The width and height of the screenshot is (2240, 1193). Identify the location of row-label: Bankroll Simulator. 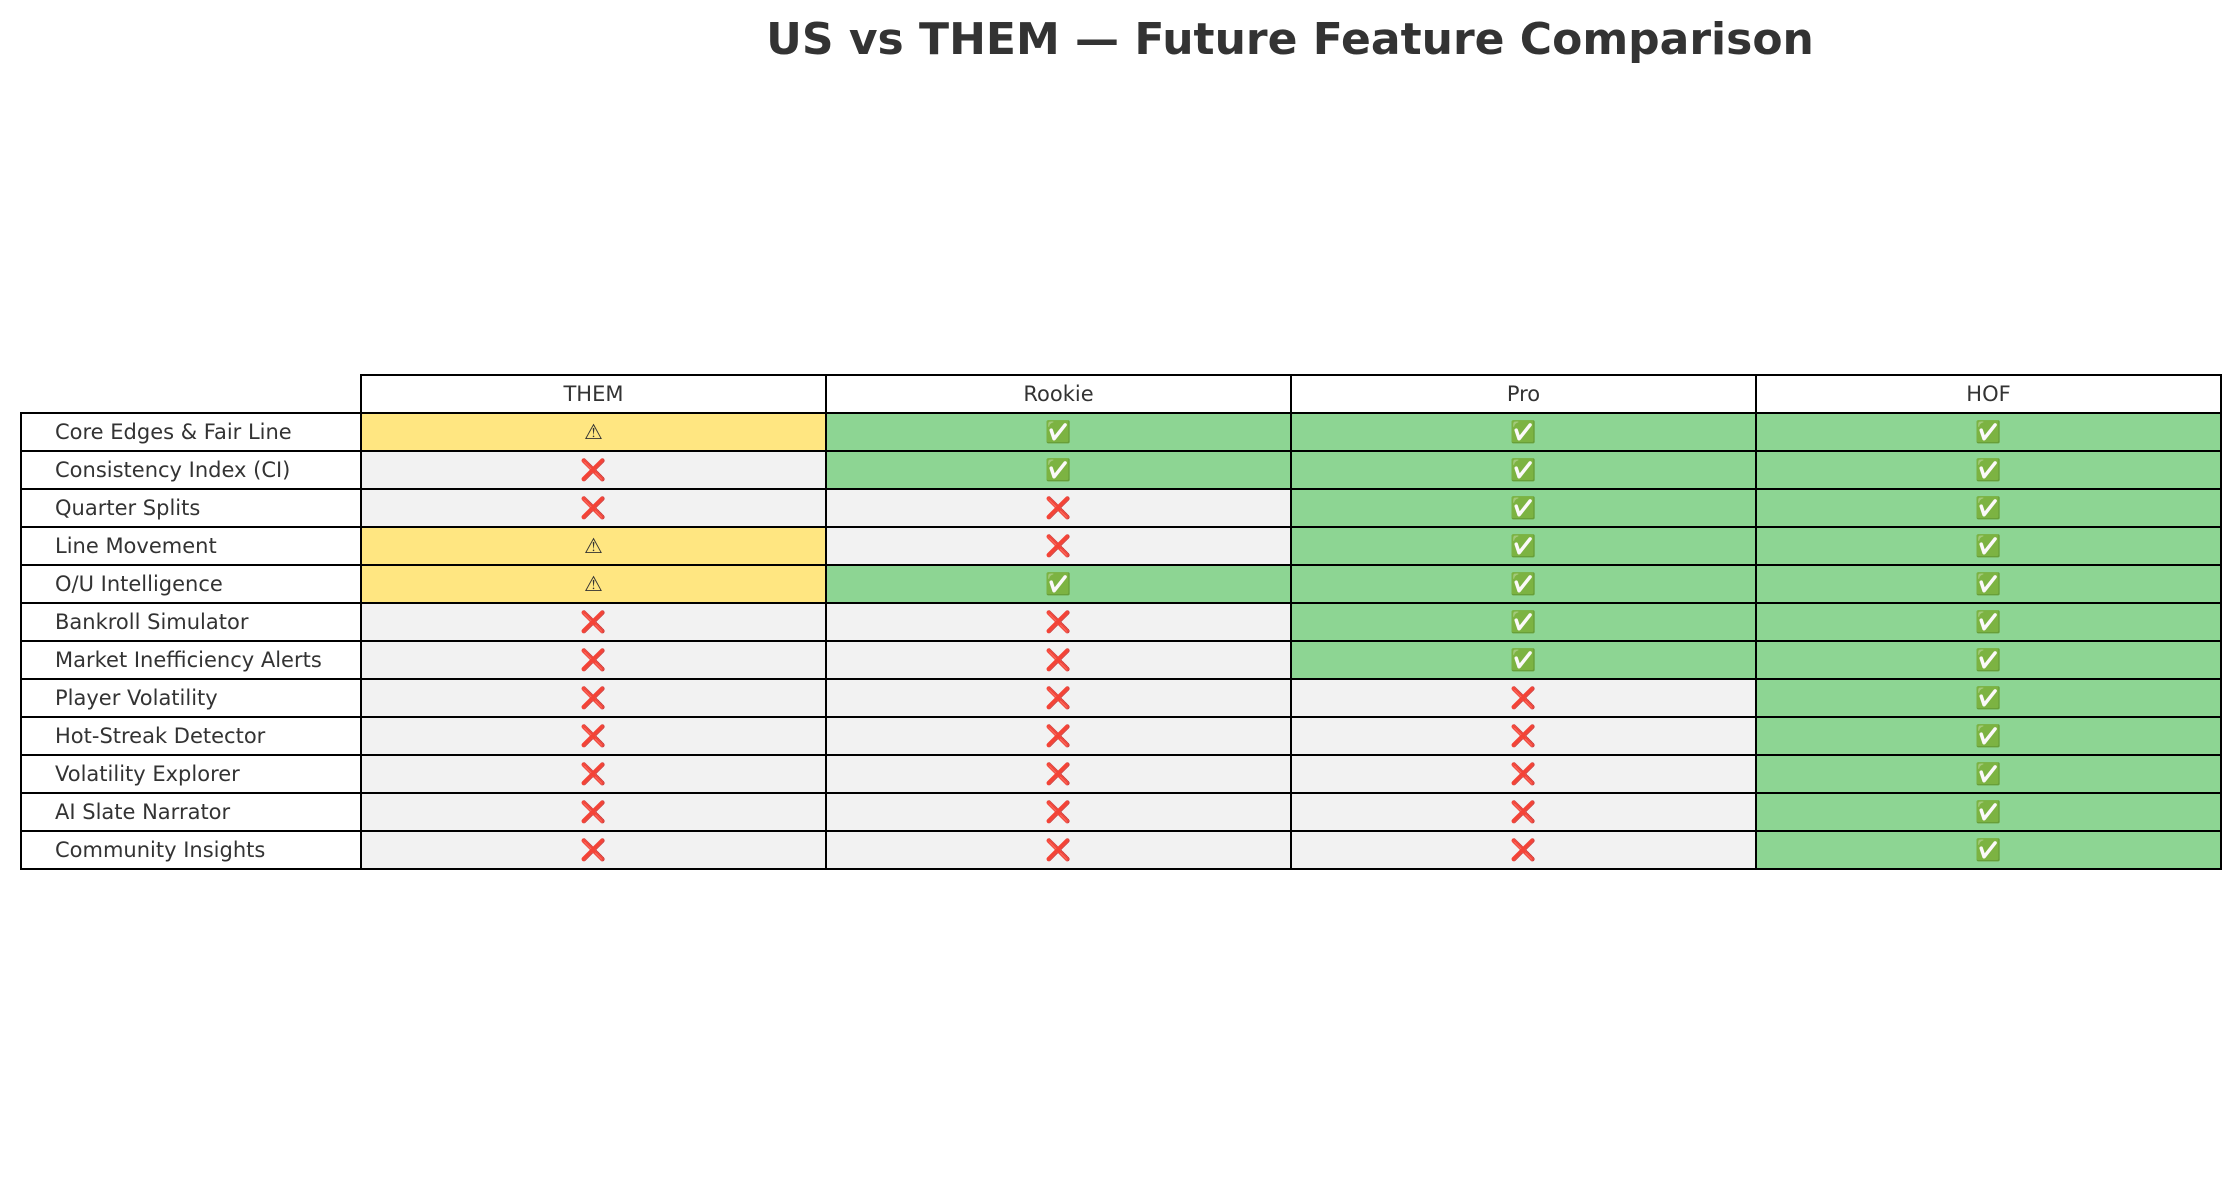
(191, 622).